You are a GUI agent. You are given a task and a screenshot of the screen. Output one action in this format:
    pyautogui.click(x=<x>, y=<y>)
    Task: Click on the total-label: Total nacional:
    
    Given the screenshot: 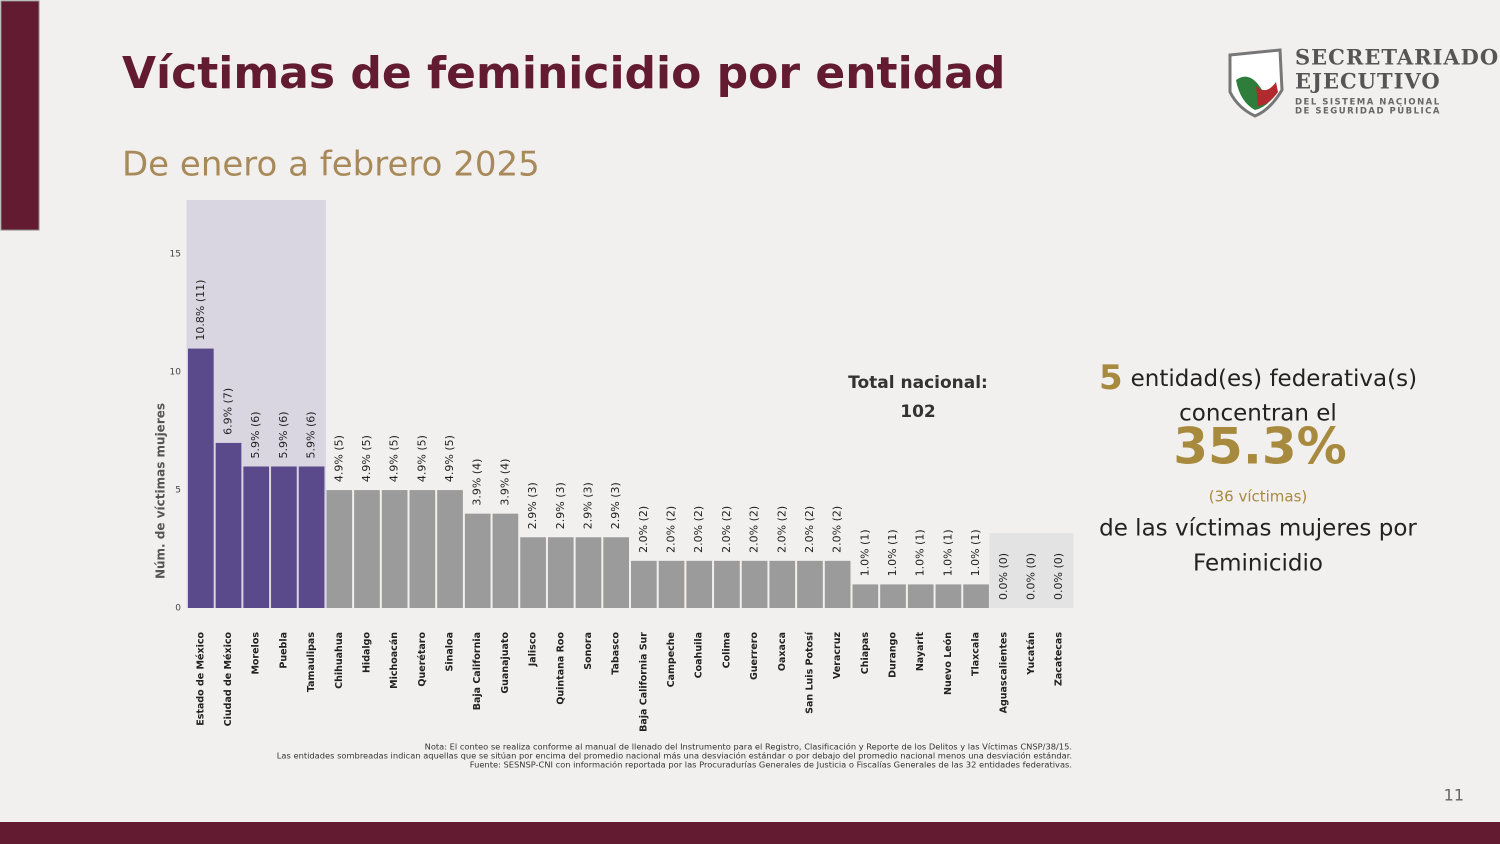 What is the action you would take?
    pyautogui.click(x=918, y=383)
    